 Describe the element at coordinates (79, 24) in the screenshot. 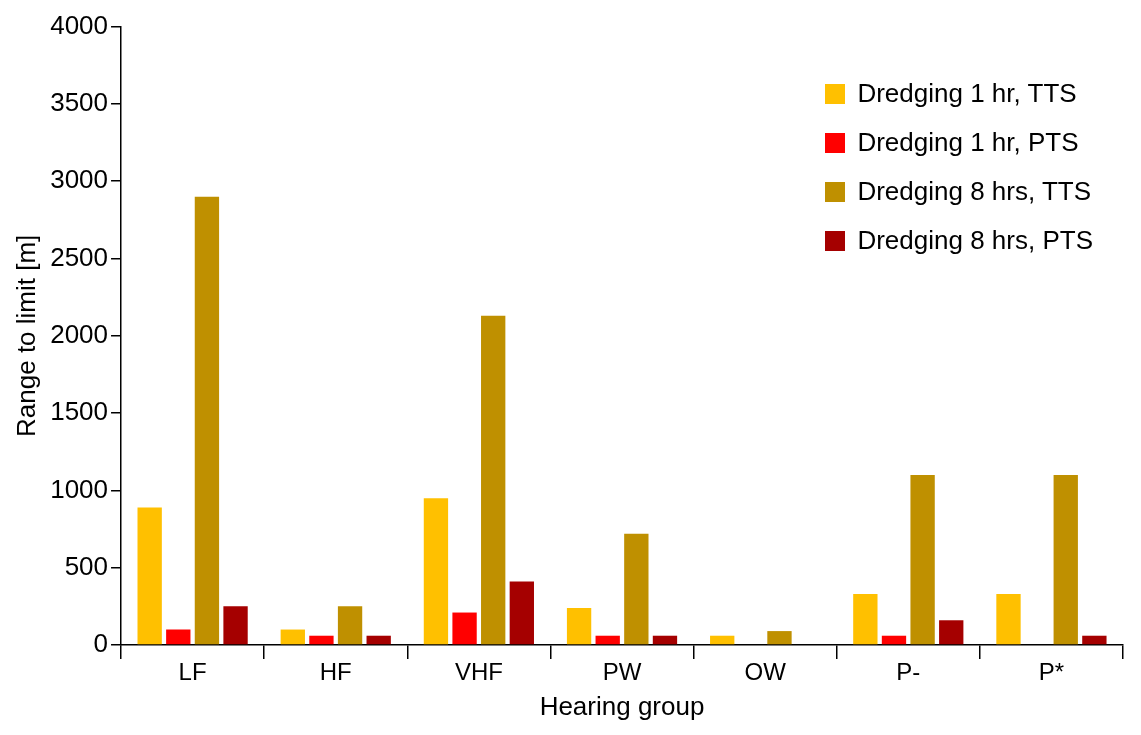

I see `y-tick-label: 4000` at that location.